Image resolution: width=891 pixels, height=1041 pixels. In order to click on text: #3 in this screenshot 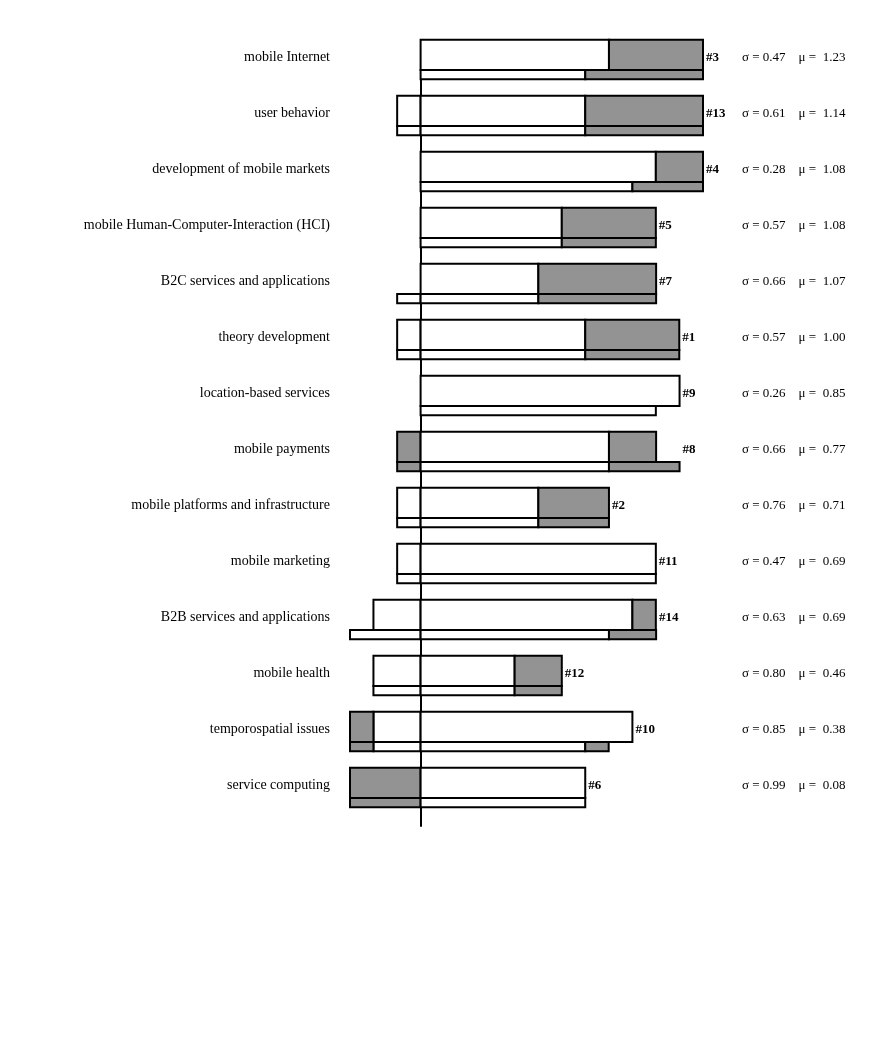, I will do `click(713, 56)`.